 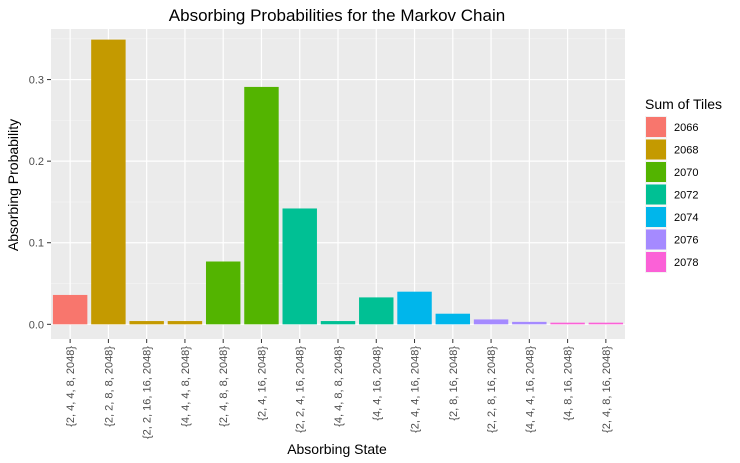 What do you see at coordinates (339, 386) in the screenshot?
I see `x-tick-label: {4, 4, 8, 8, 2048}` at bounding box center [339, 386].